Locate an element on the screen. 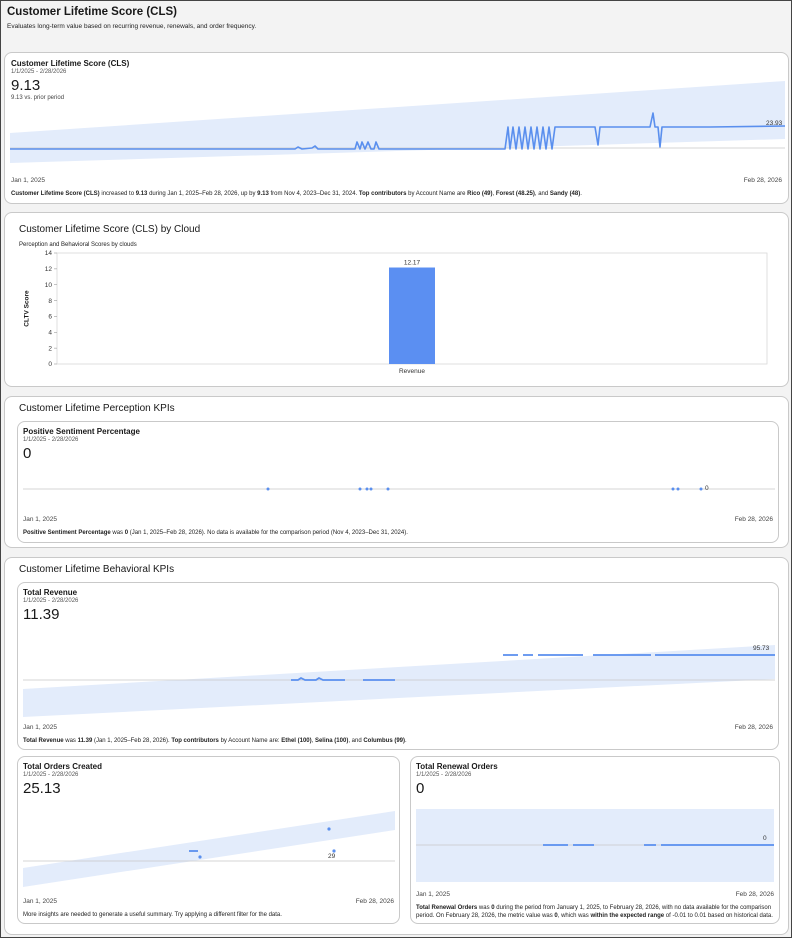 This screenshot has width=792, height=938. sentiment-last-value: 0 is located at coordinates (707, 488).